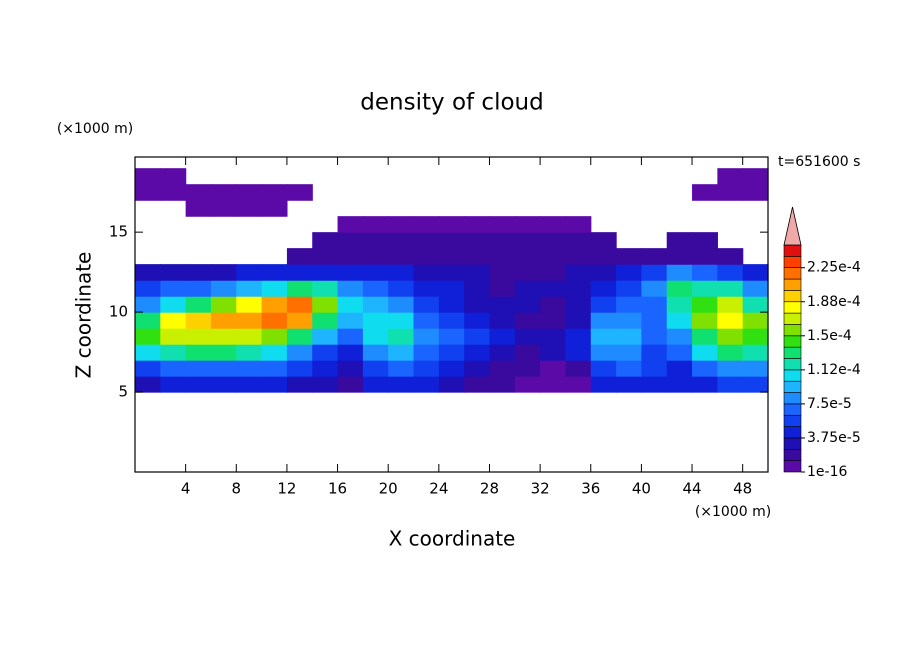 This screenshot has height=654, width=904. I want to click on colorbar-tick-label: 1.5e-4, so click(829, 336).